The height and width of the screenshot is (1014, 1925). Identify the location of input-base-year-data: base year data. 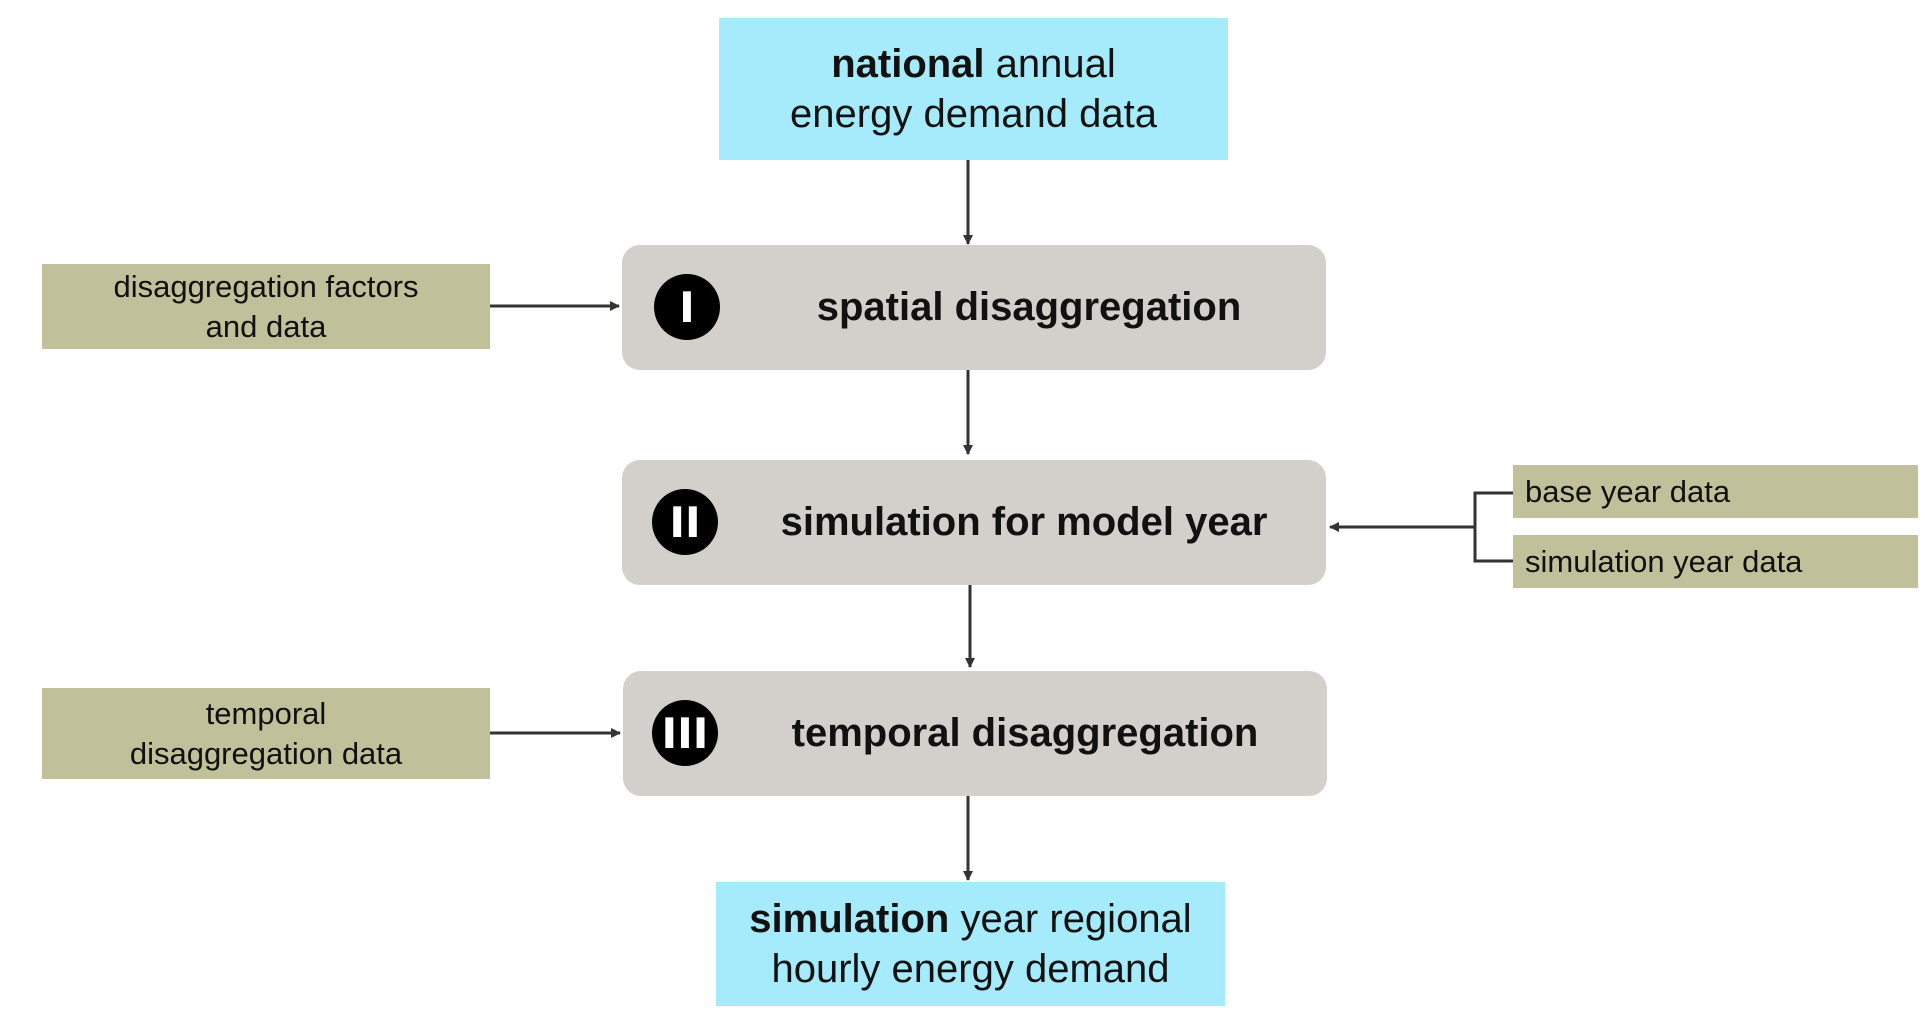
(1715, 491).